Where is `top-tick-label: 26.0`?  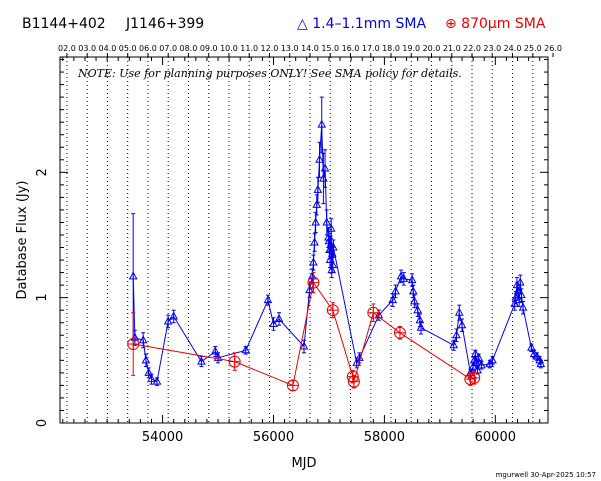 top-tick-label: 26.0 is located at coordinates (553, 48).